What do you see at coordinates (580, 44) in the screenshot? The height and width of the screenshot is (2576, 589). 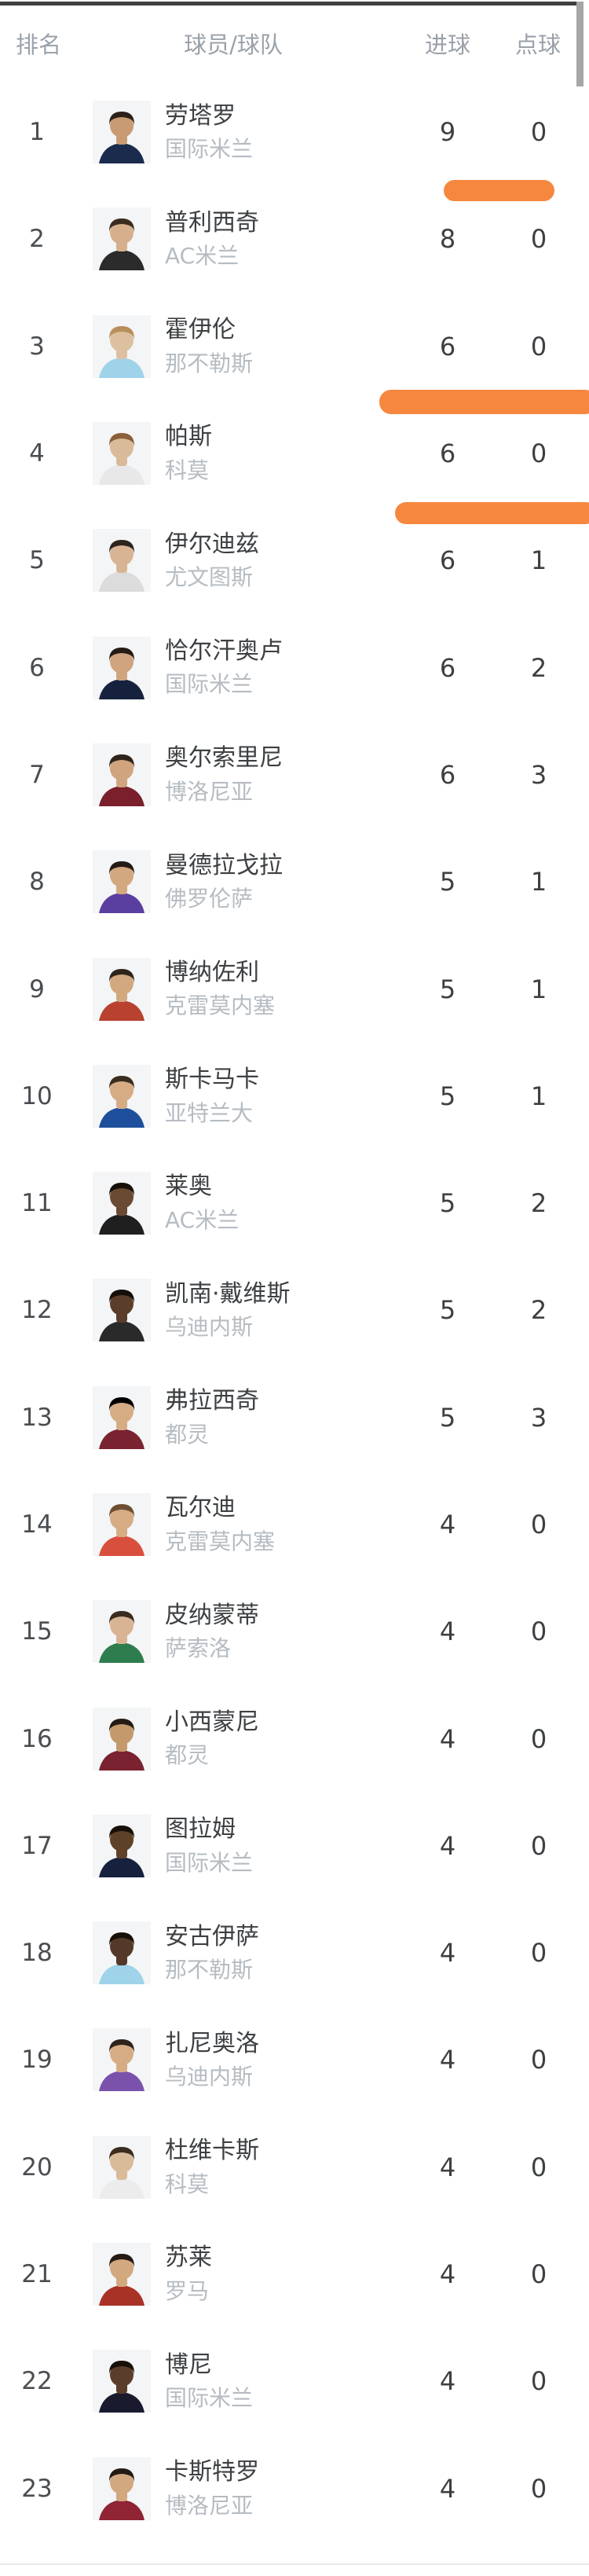 I see `vertical-scrollbar-thumb` at bounding box center [580, 44].